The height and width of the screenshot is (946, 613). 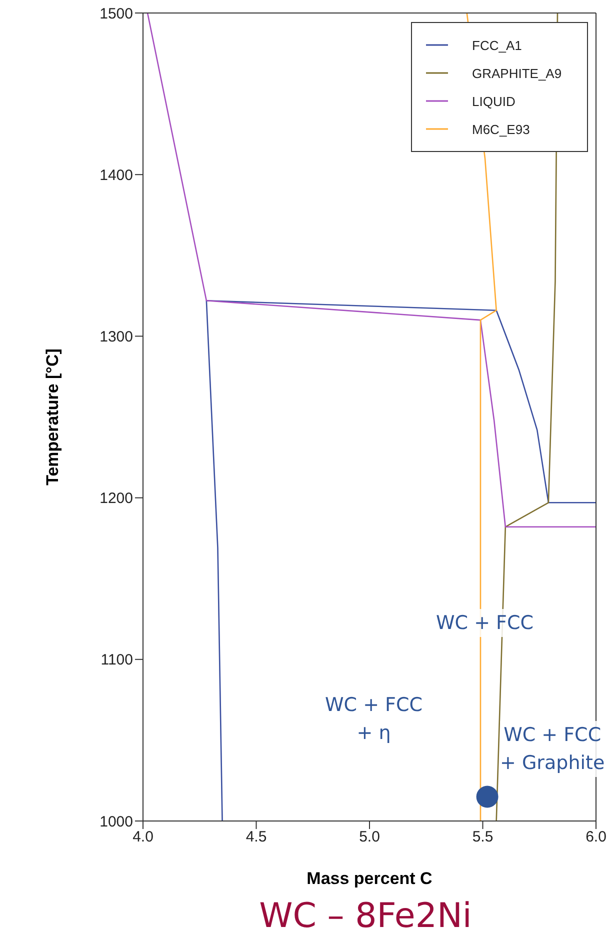 What do you see at coordinates (116, 13) in the screenshot?
I see `y-tick-label: 1500` at bounding box center [116, 13].